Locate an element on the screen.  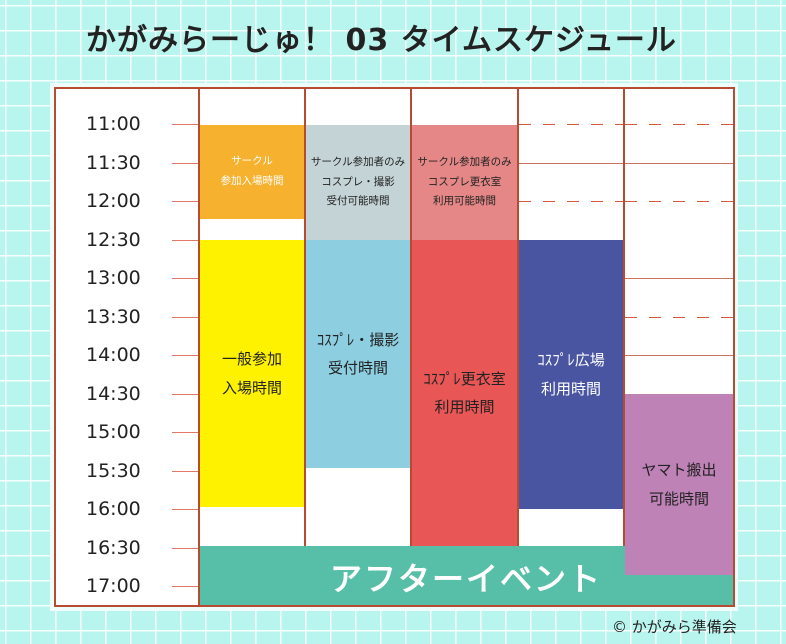
dressing-room-label: ｺｽﾌﾟﾚ更衣室 利用時間 is located at coordinates (464, 393).